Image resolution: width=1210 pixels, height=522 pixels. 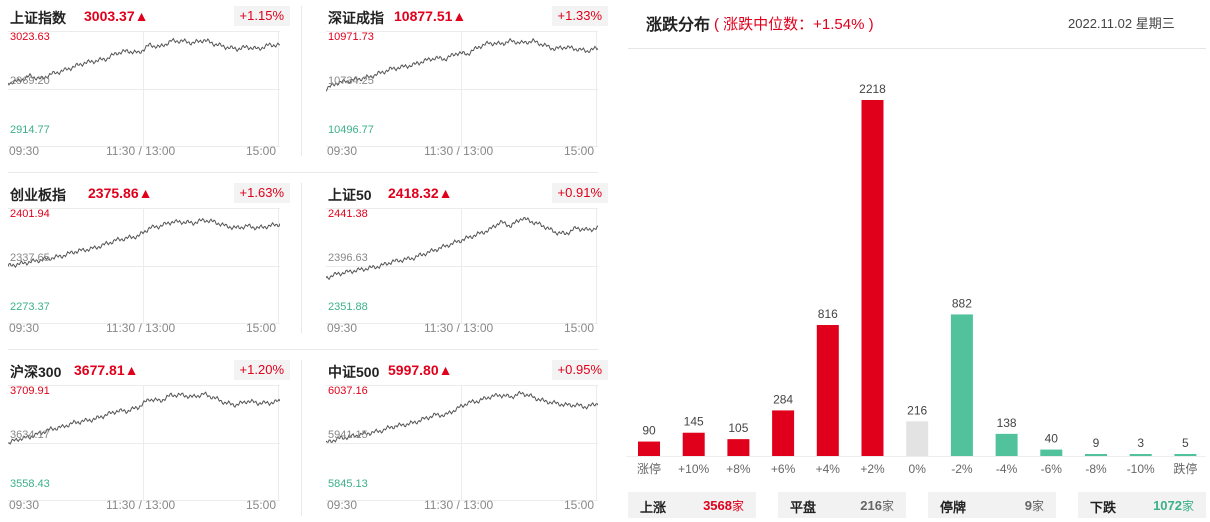 What do you see at coordinates (420, 193) in the screenshot?
I see `index-price: 2418.32▲` at bounding box center [420, 193].